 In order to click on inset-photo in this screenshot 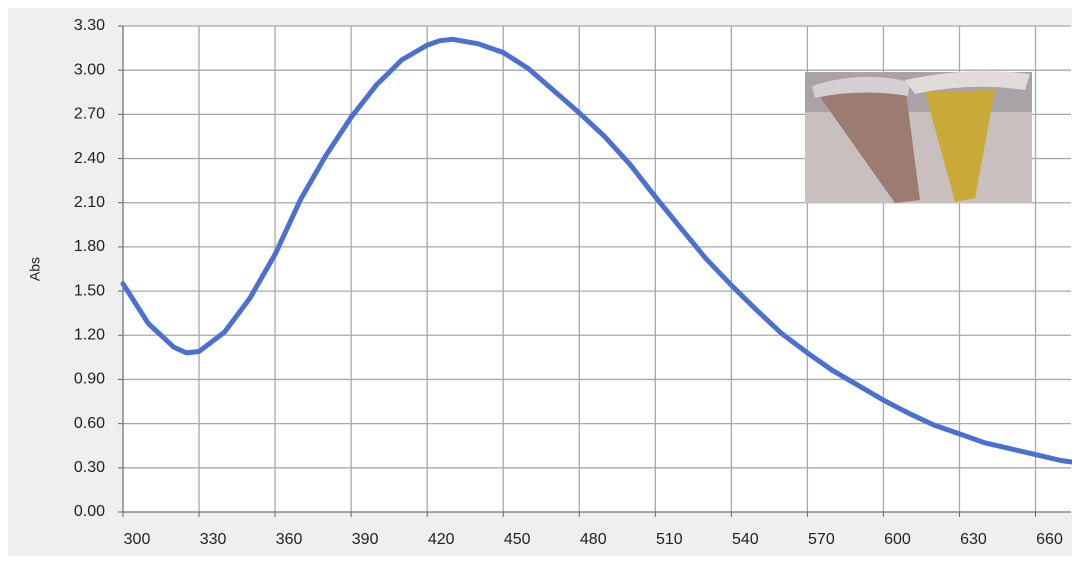, I will do `click(918, 137)`.